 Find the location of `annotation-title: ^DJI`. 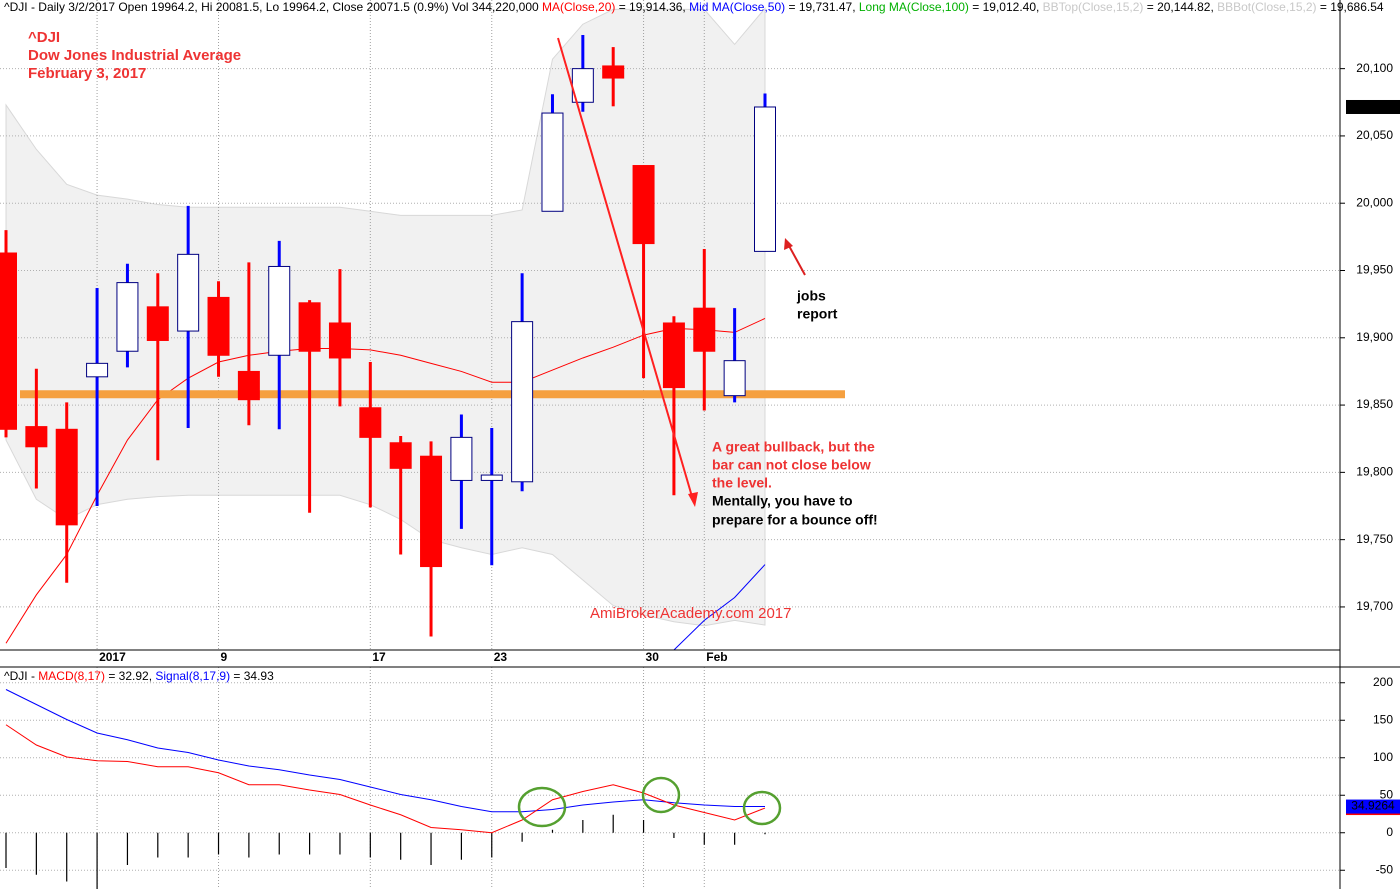

annotation-title: ^DJI is located at coordinates (44, 37).